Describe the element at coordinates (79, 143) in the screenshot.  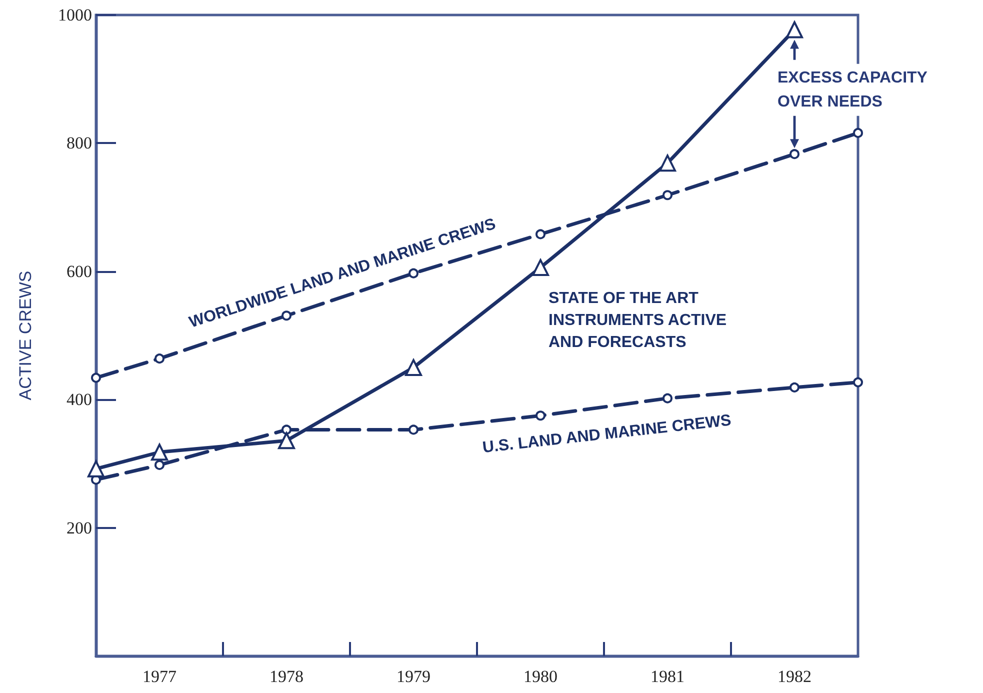
I see `y-tick-label: 800` at that location.